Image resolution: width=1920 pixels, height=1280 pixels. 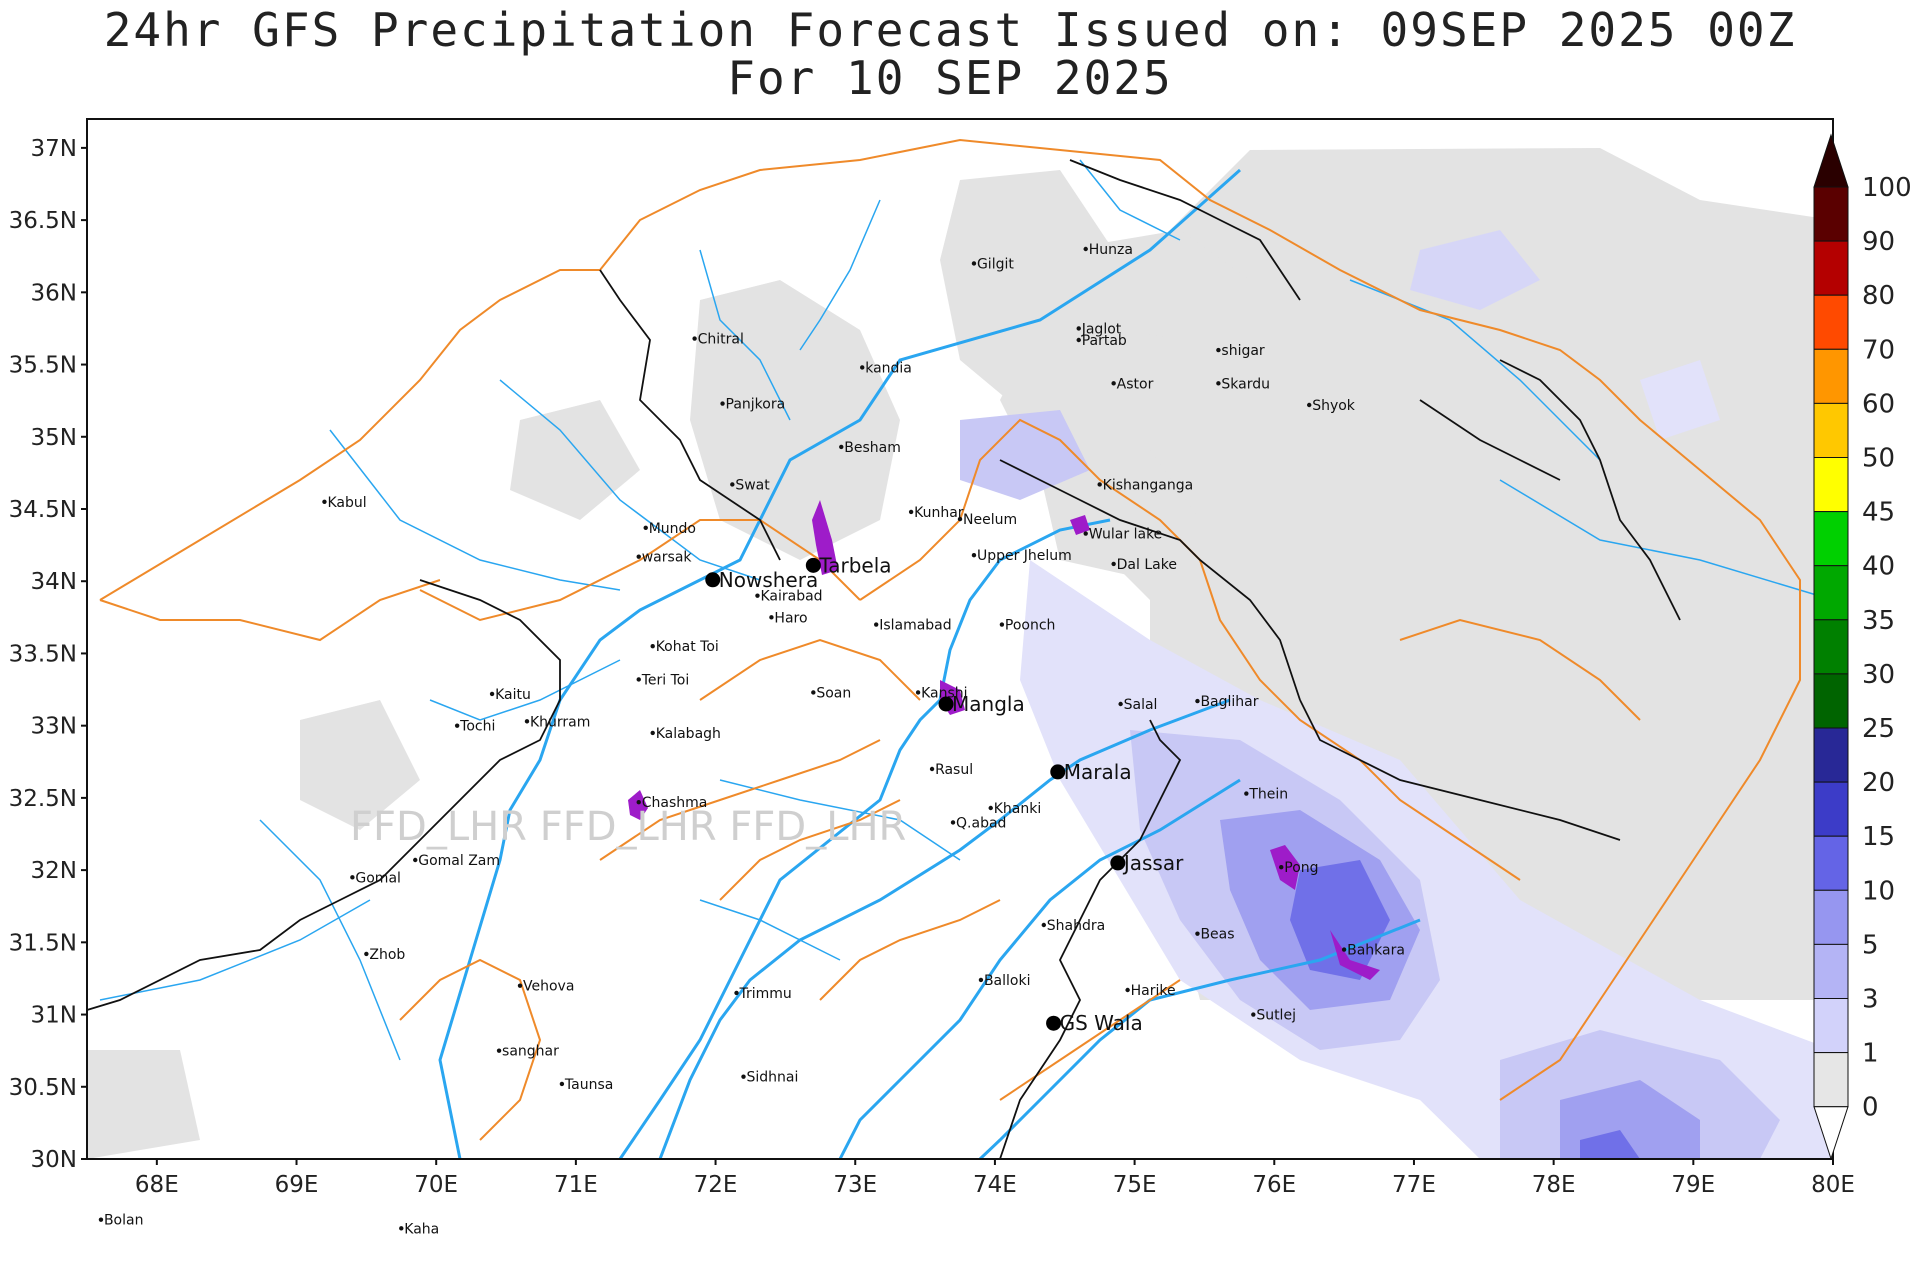 What do you see at coordinates (1104, 341) in the screenshot?
I see `place-label: Partab` at bounding box center [1104, 341].